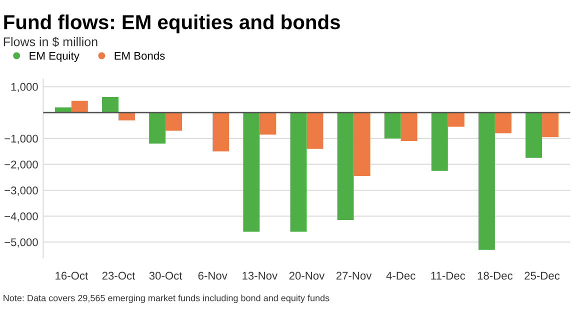  I want to click on x-tick-label: 25-Dec, so click(542, 276).